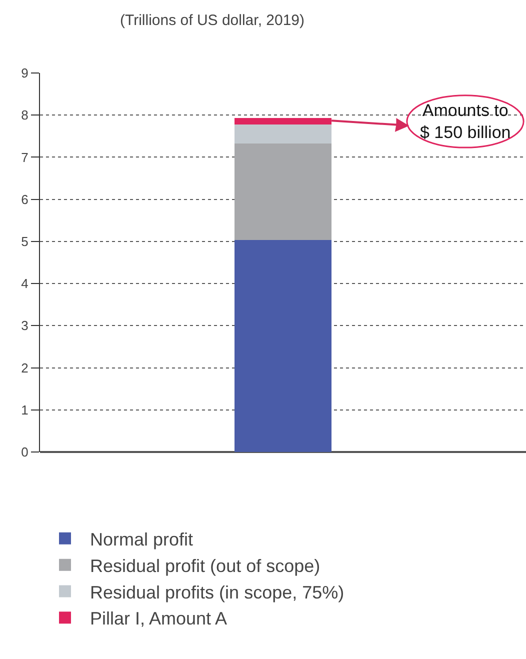  Describe the element at coordinates (24, 73) in the screenshot. I see `y-tick-label: 9` at that location.